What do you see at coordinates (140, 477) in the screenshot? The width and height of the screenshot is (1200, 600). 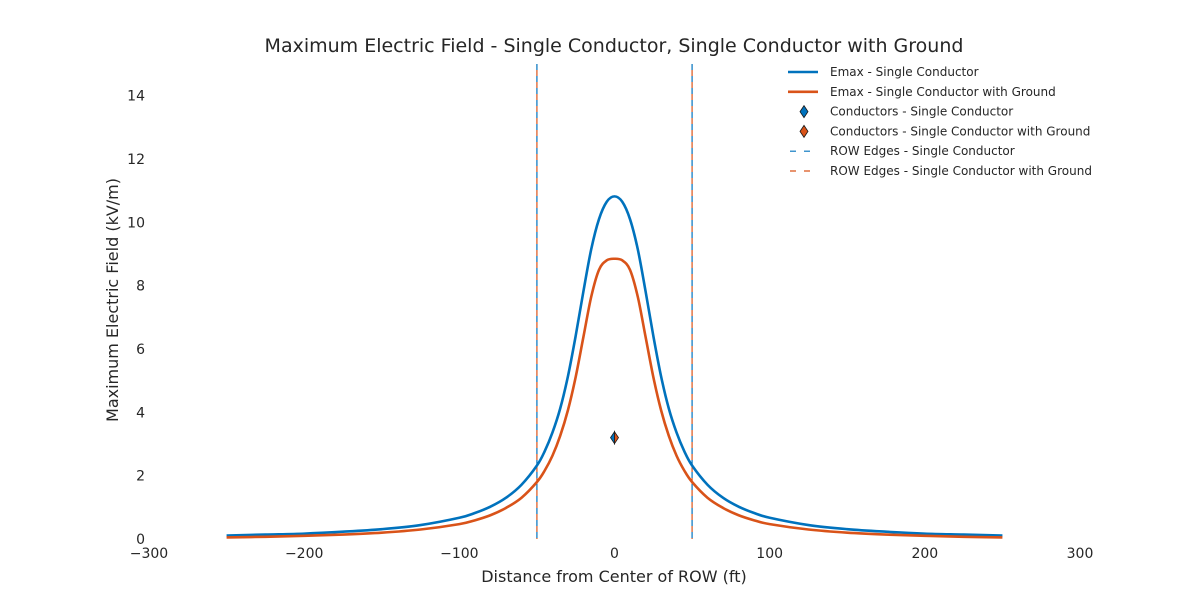 I see `y-tick-label: 2` at bounding box center [140, 477].